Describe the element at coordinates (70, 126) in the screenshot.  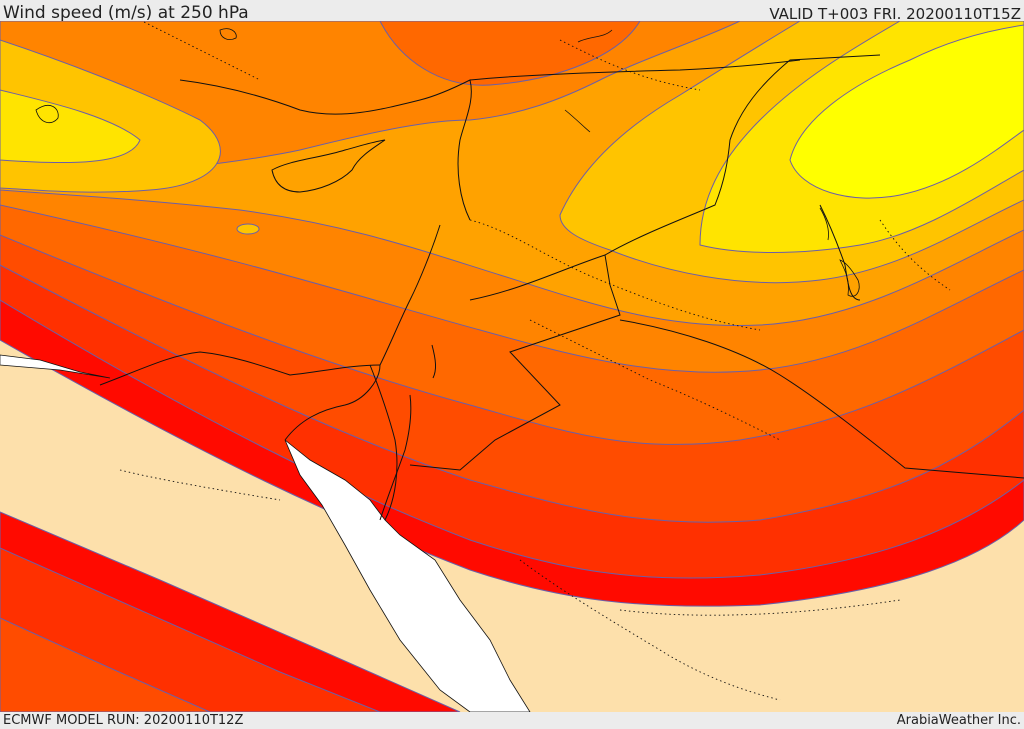
I see `wind-band-west-pocket-inner` at that location.